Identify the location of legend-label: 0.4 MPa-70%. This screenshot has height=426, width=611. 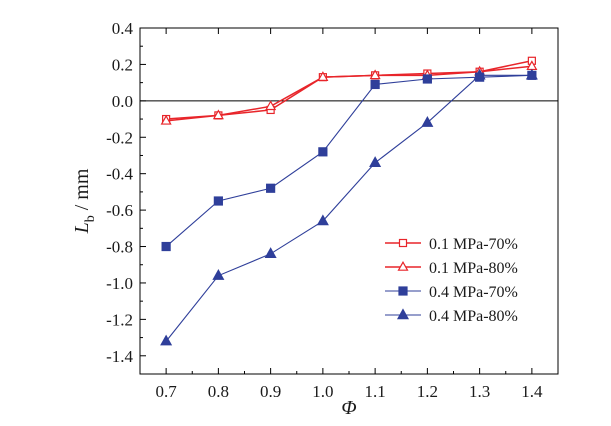
(473, 292).